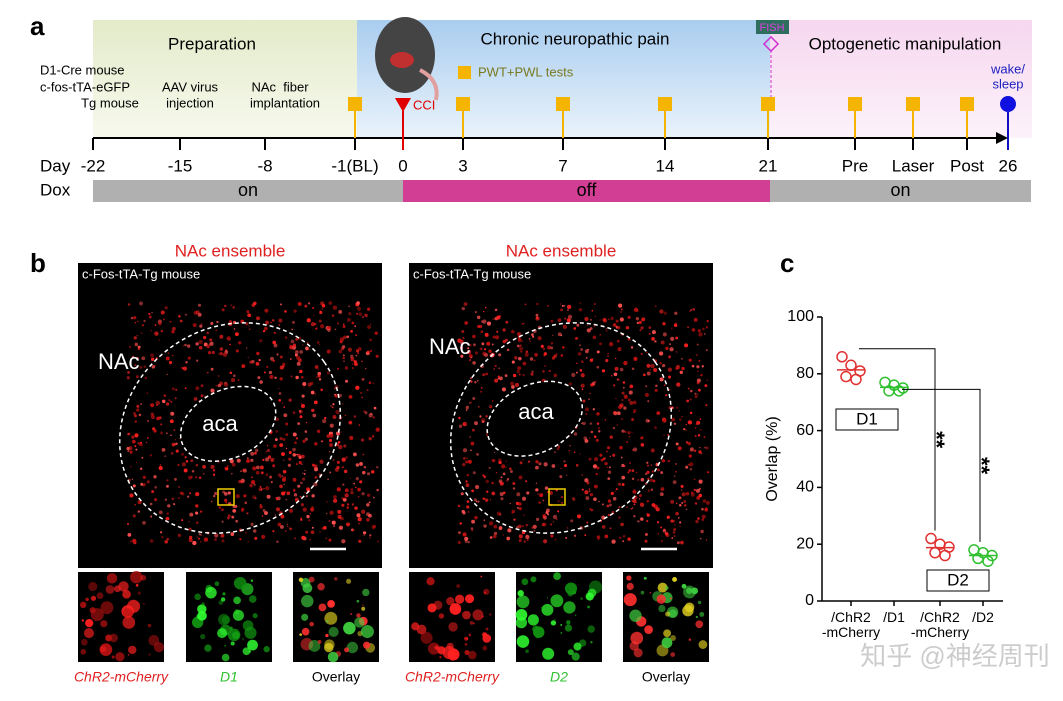  What do you see at coordinates (1002, 138) in the screenshot?
I see `timeline-arrow` at bounding box center [1002, 138].